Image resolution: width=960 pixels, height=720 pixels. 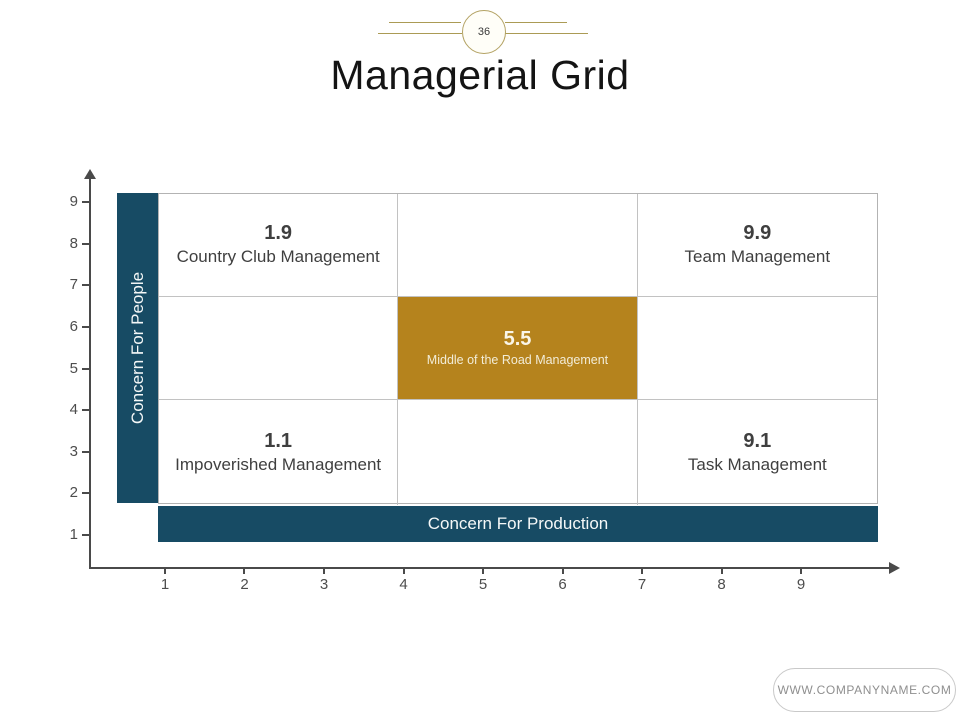 What do you see at coordinates (73, 410) in the screenshot?
I see `y-tick-label: 4` at bounding box center [73, 410].